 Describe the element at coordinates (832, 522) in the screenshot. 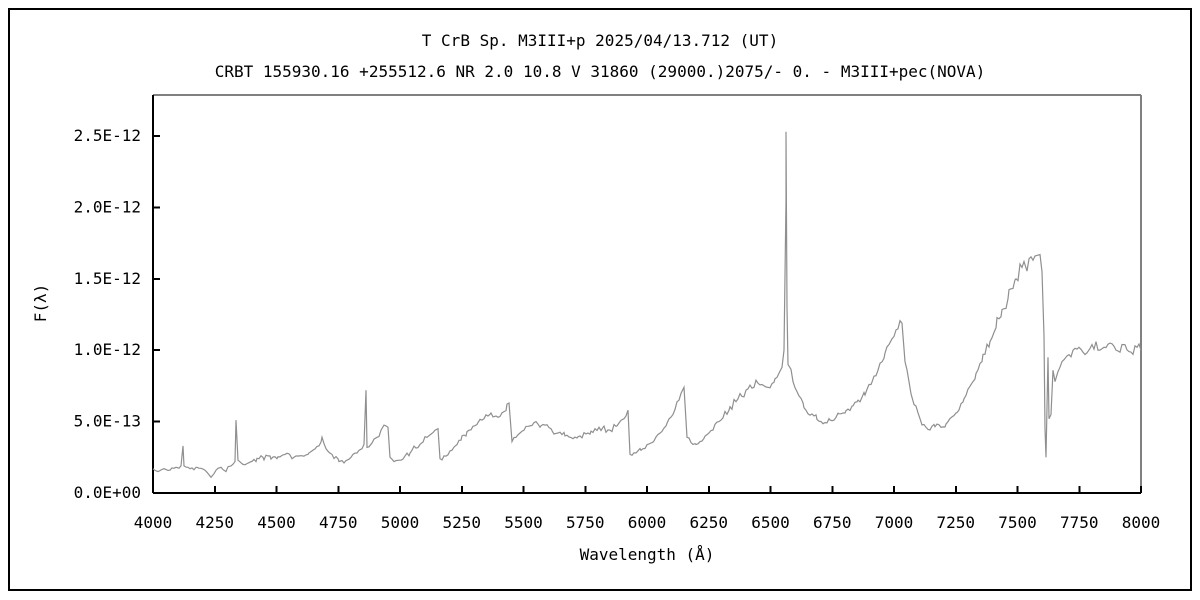

I see `x-tick-label: 6750` at that location.